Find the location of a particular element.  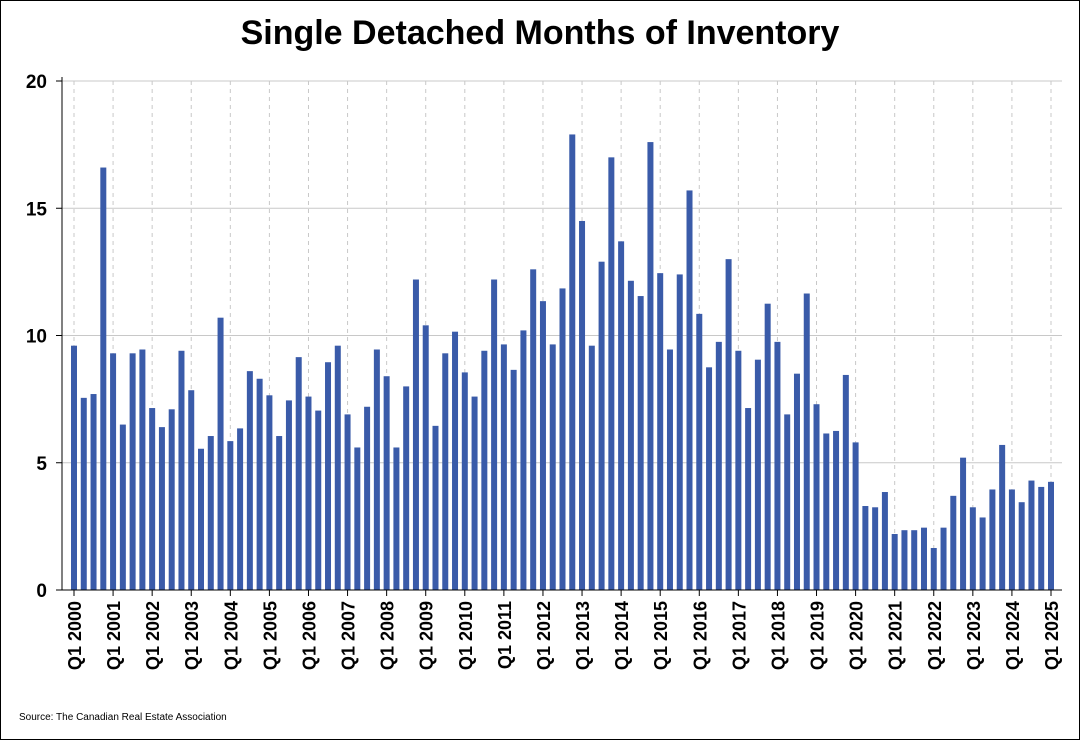

bar: Q4 2009: 10.15 is located at coordinates (455, 460).